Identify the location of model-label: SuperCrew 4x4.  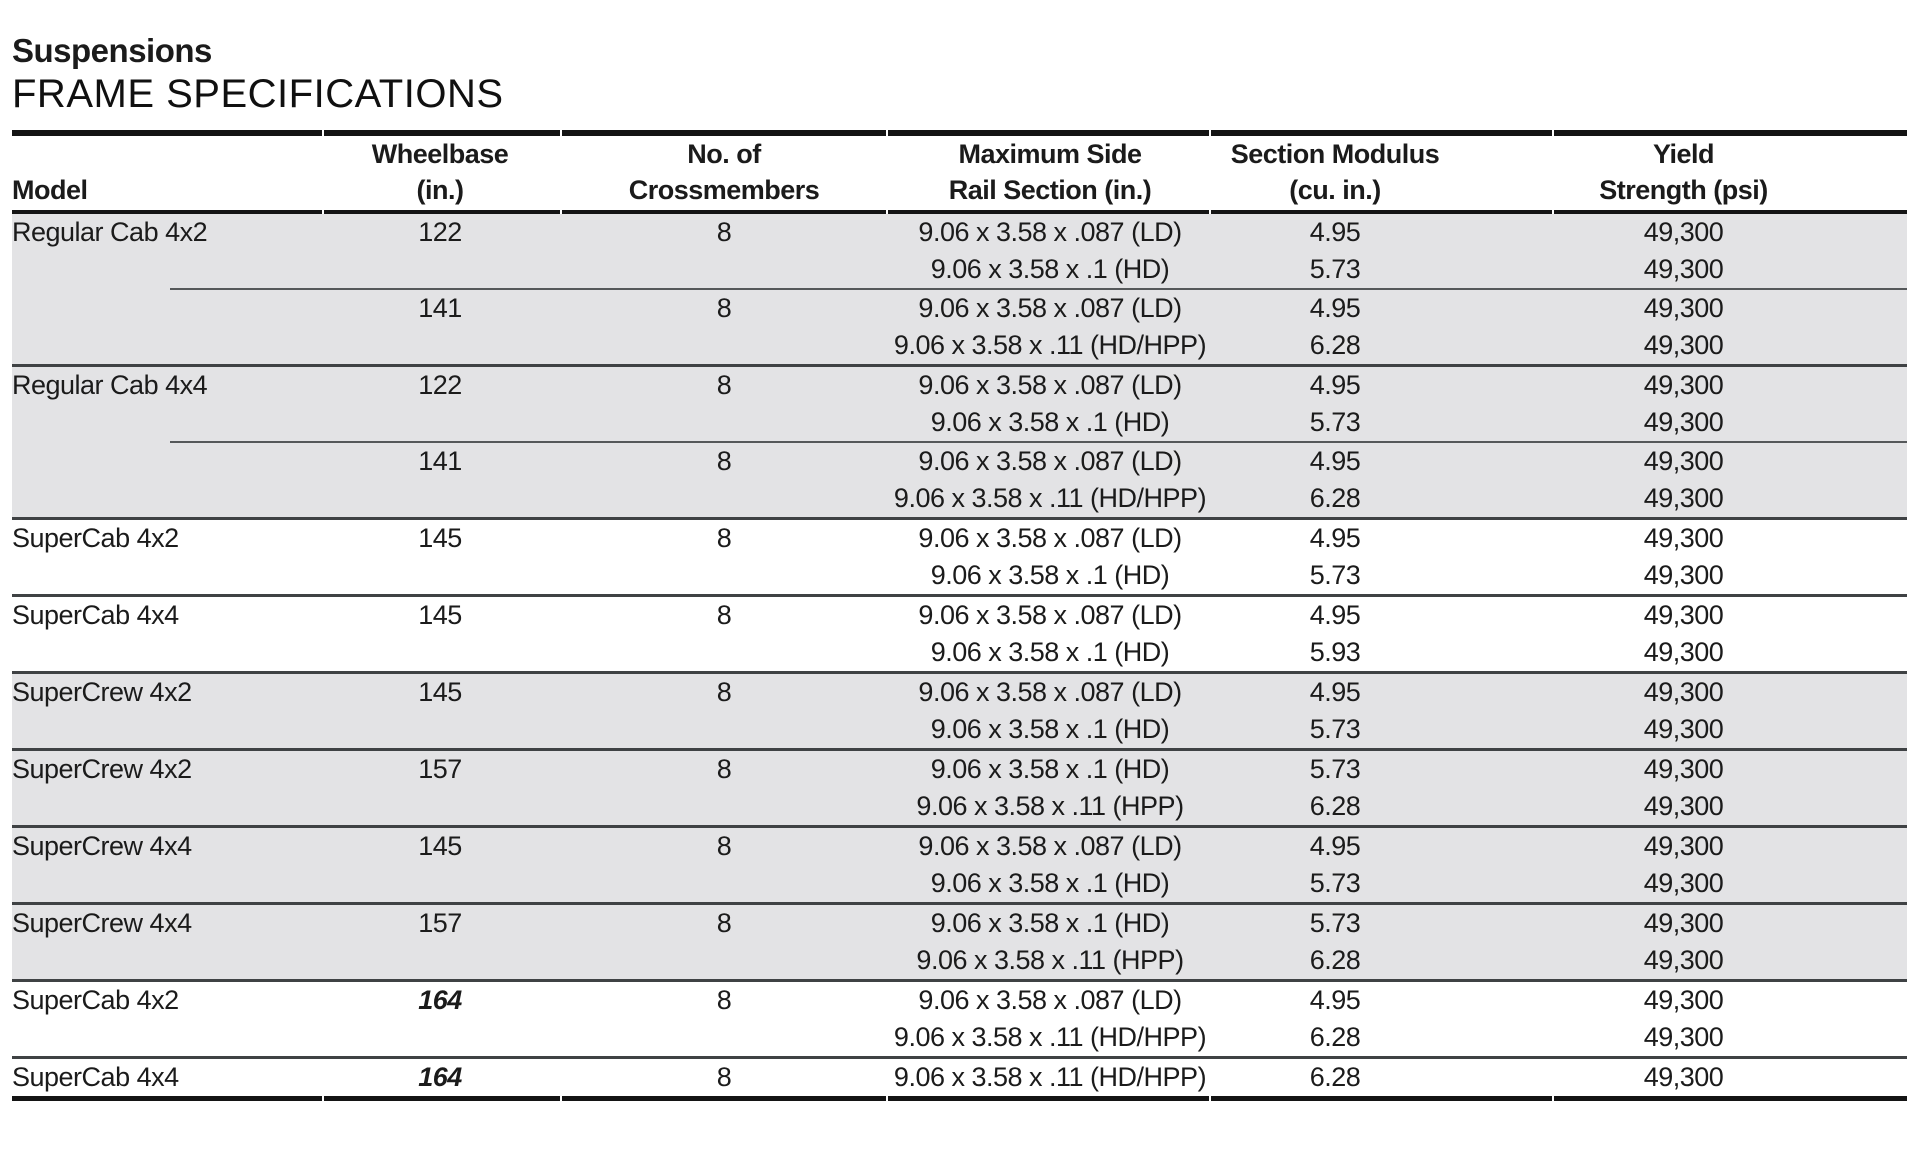
(102, 922).